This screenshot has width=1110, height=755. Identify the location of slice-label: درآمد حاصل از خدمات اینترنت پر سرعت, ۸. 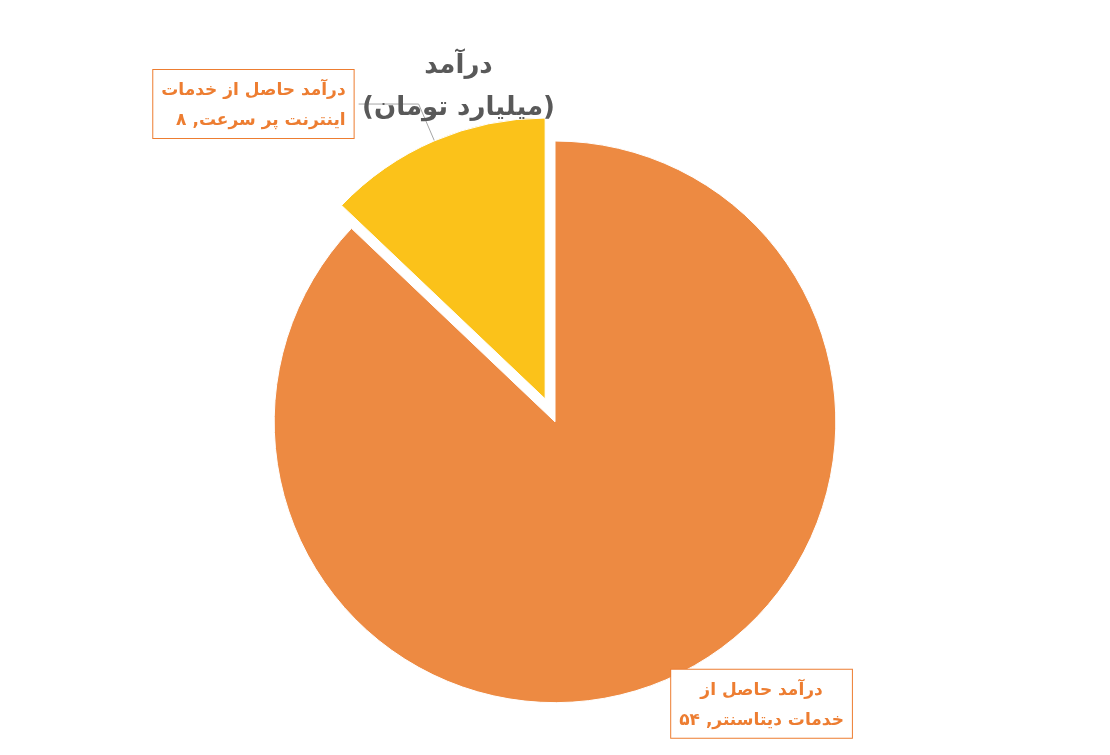
(253, 104).